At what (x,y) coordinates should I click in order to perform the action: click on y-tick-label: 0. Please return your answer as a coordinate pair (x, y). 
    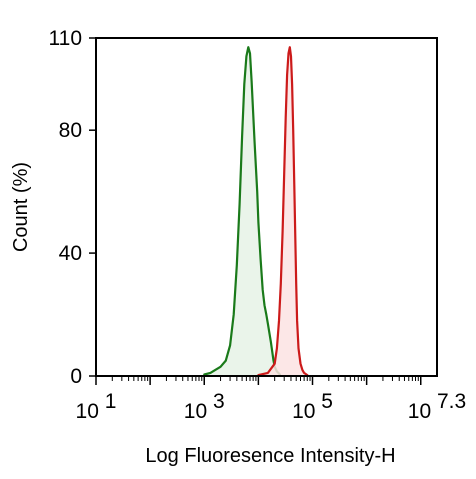
    Looking at the image, I should click on (76, 376).